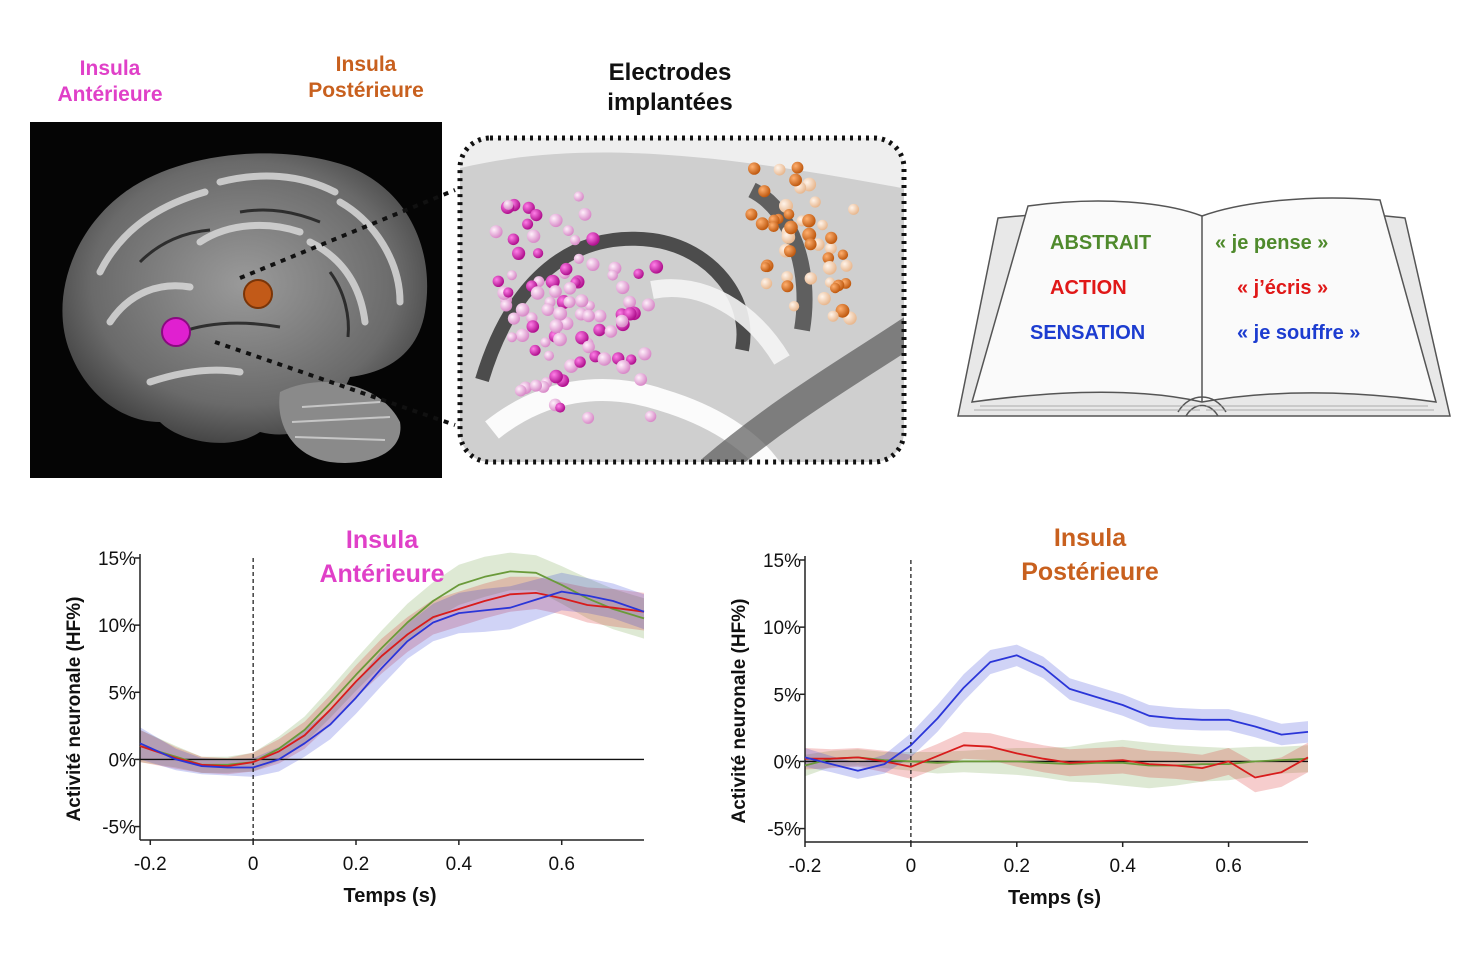  I want to click on x-tick-label: 0.4, so click(1122, 866).